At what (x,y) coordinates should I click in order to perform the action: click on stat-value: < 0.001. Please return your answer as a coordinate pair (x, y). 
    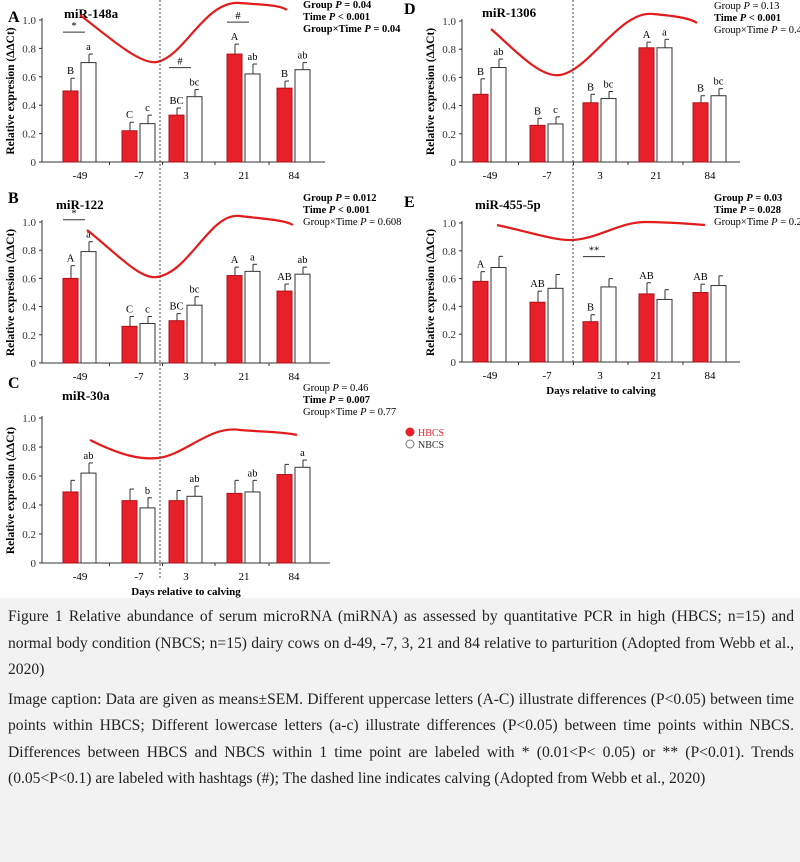
    Looking at the image, I should click on (352, 210).